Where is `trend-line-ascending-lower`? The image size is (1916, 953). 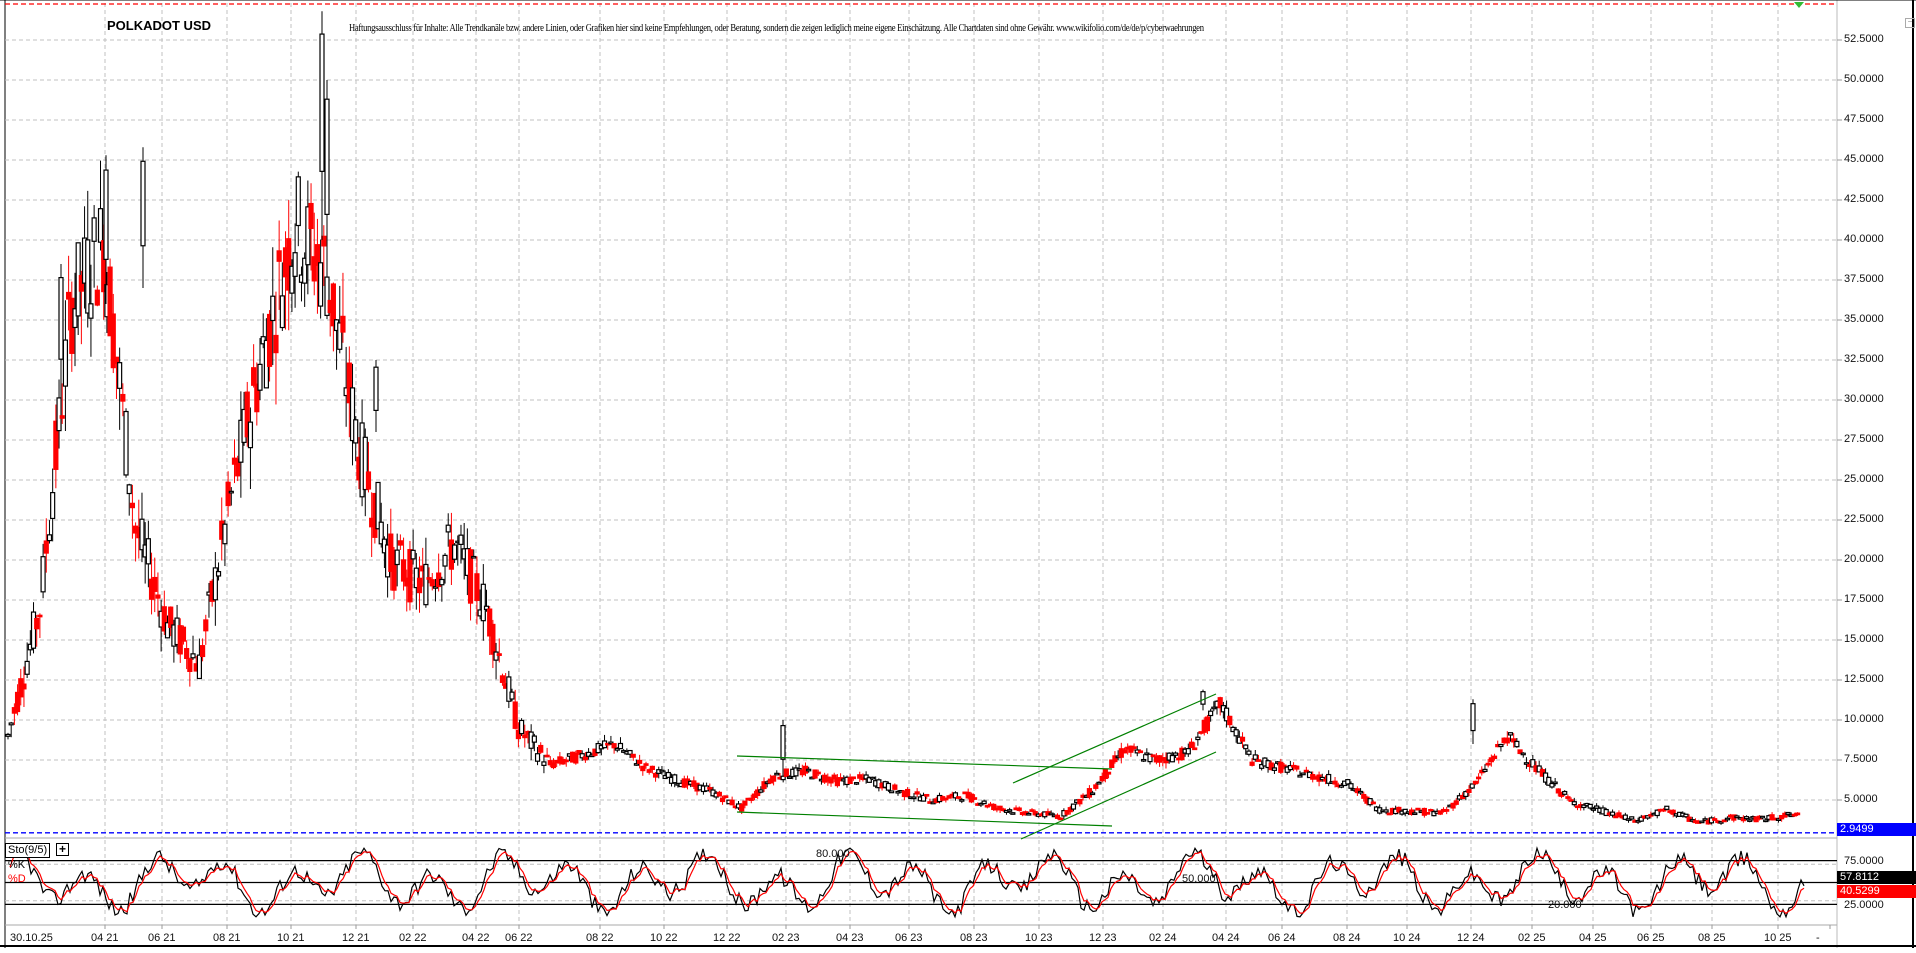
trend-line-ascending-lower is located at coordinates (1118, 795).